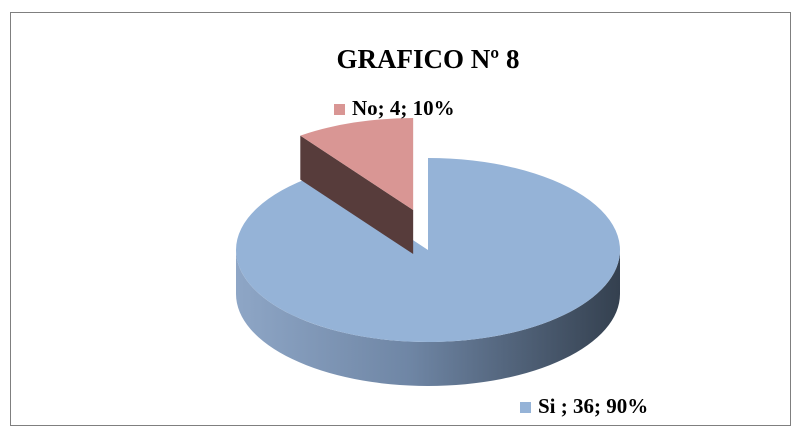 The height and width of the screenshot is (438, 802). Describe the element at coordinates (357, 164) in the screenshot. I see `slice` at that location.